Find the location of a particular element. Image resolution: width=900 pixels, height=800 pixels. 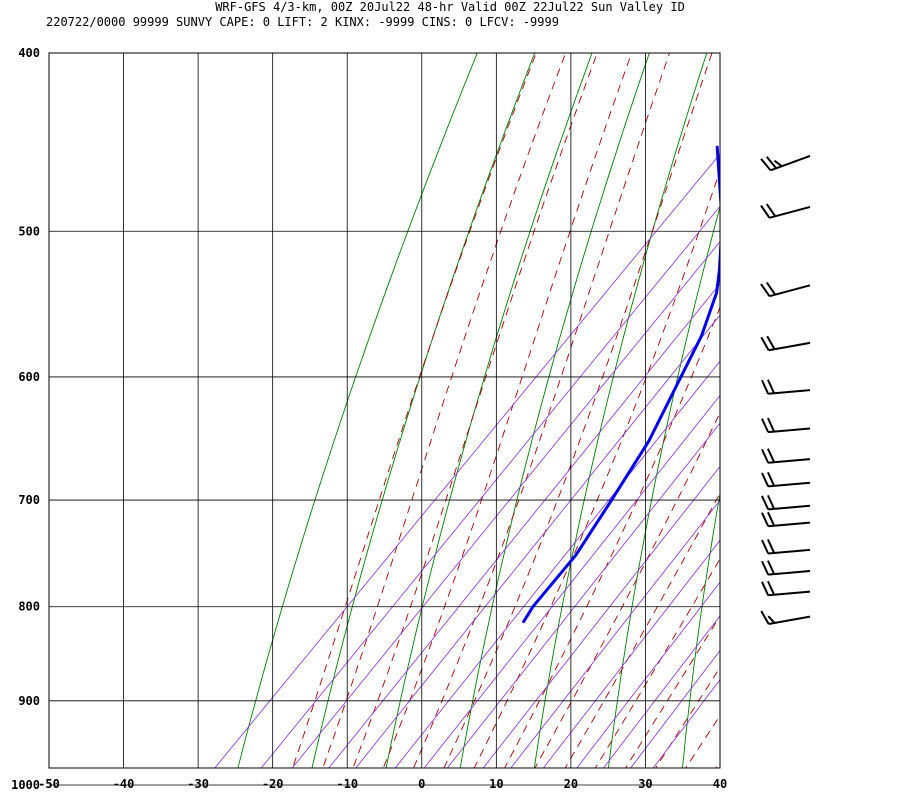

y-tick-label: 900 is located at coordinates (29, 701).